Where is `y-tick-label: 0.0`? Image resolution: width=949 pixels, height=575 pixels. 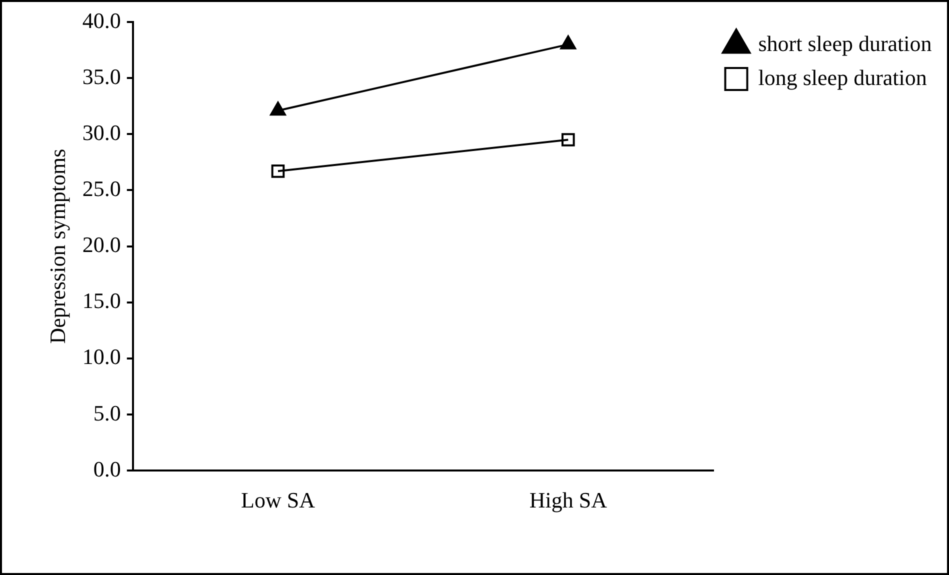 y-tick-label: 0.0 is located at coordinates (107, 469).